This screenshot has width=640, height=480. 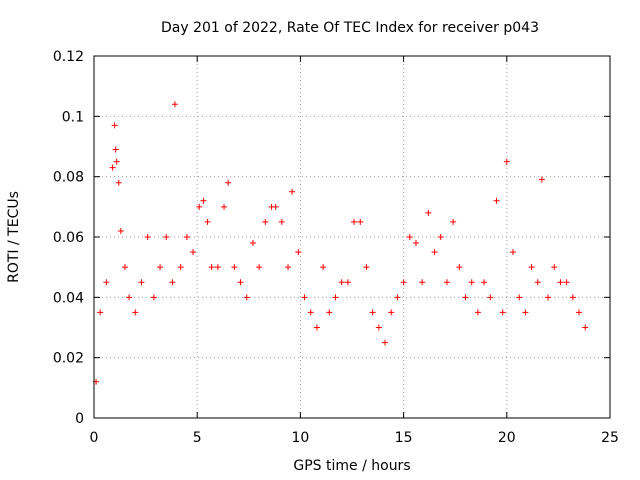 I want to click on y-tick-label: 0.08, so click(x=68, y=178).